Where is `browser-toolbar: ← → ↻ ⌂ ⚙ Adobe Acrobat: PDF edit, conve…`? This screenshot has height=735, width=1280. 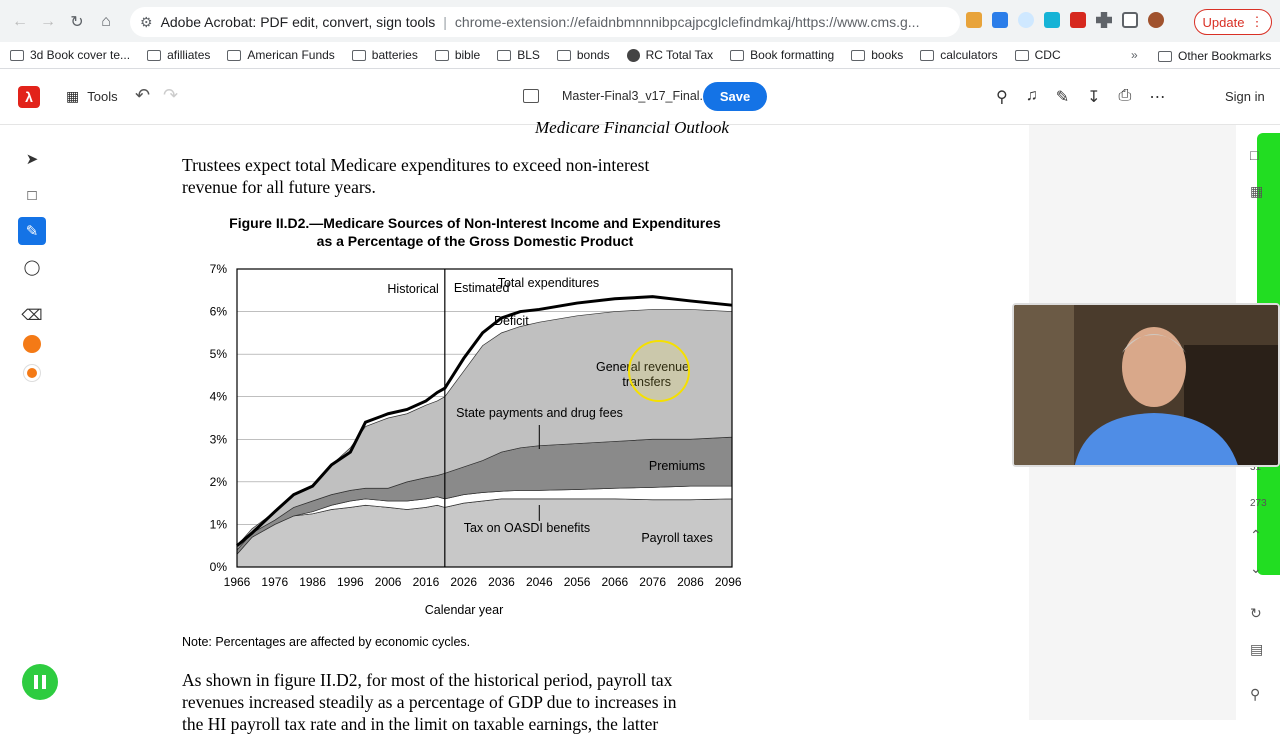
browser-toolbar: ← → ↻ ⌂ ⚙ Adobe Acrobat: PDF edit, conve… is located at coordinates (640, 21).